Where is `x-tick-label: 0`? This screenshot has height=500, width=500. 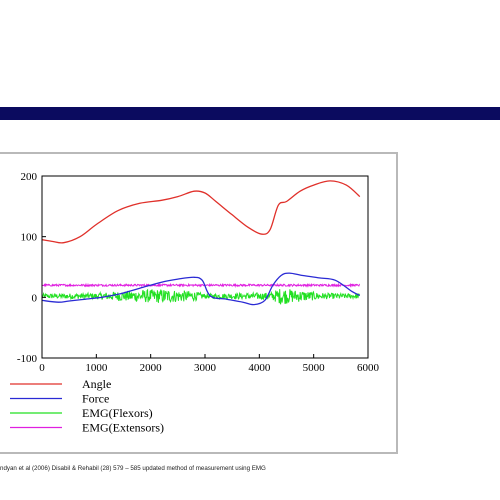 x-tick-label: 0 is located at coordinates (42, 368).